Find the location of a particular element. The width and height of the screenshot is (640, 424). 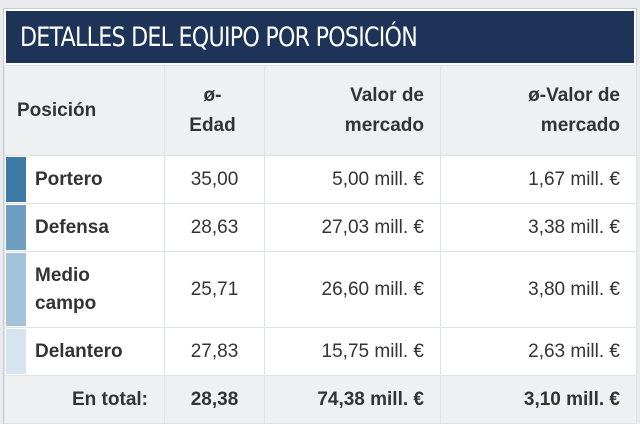

total-avg-age: 28,38 is located at coordinates (214, 399).